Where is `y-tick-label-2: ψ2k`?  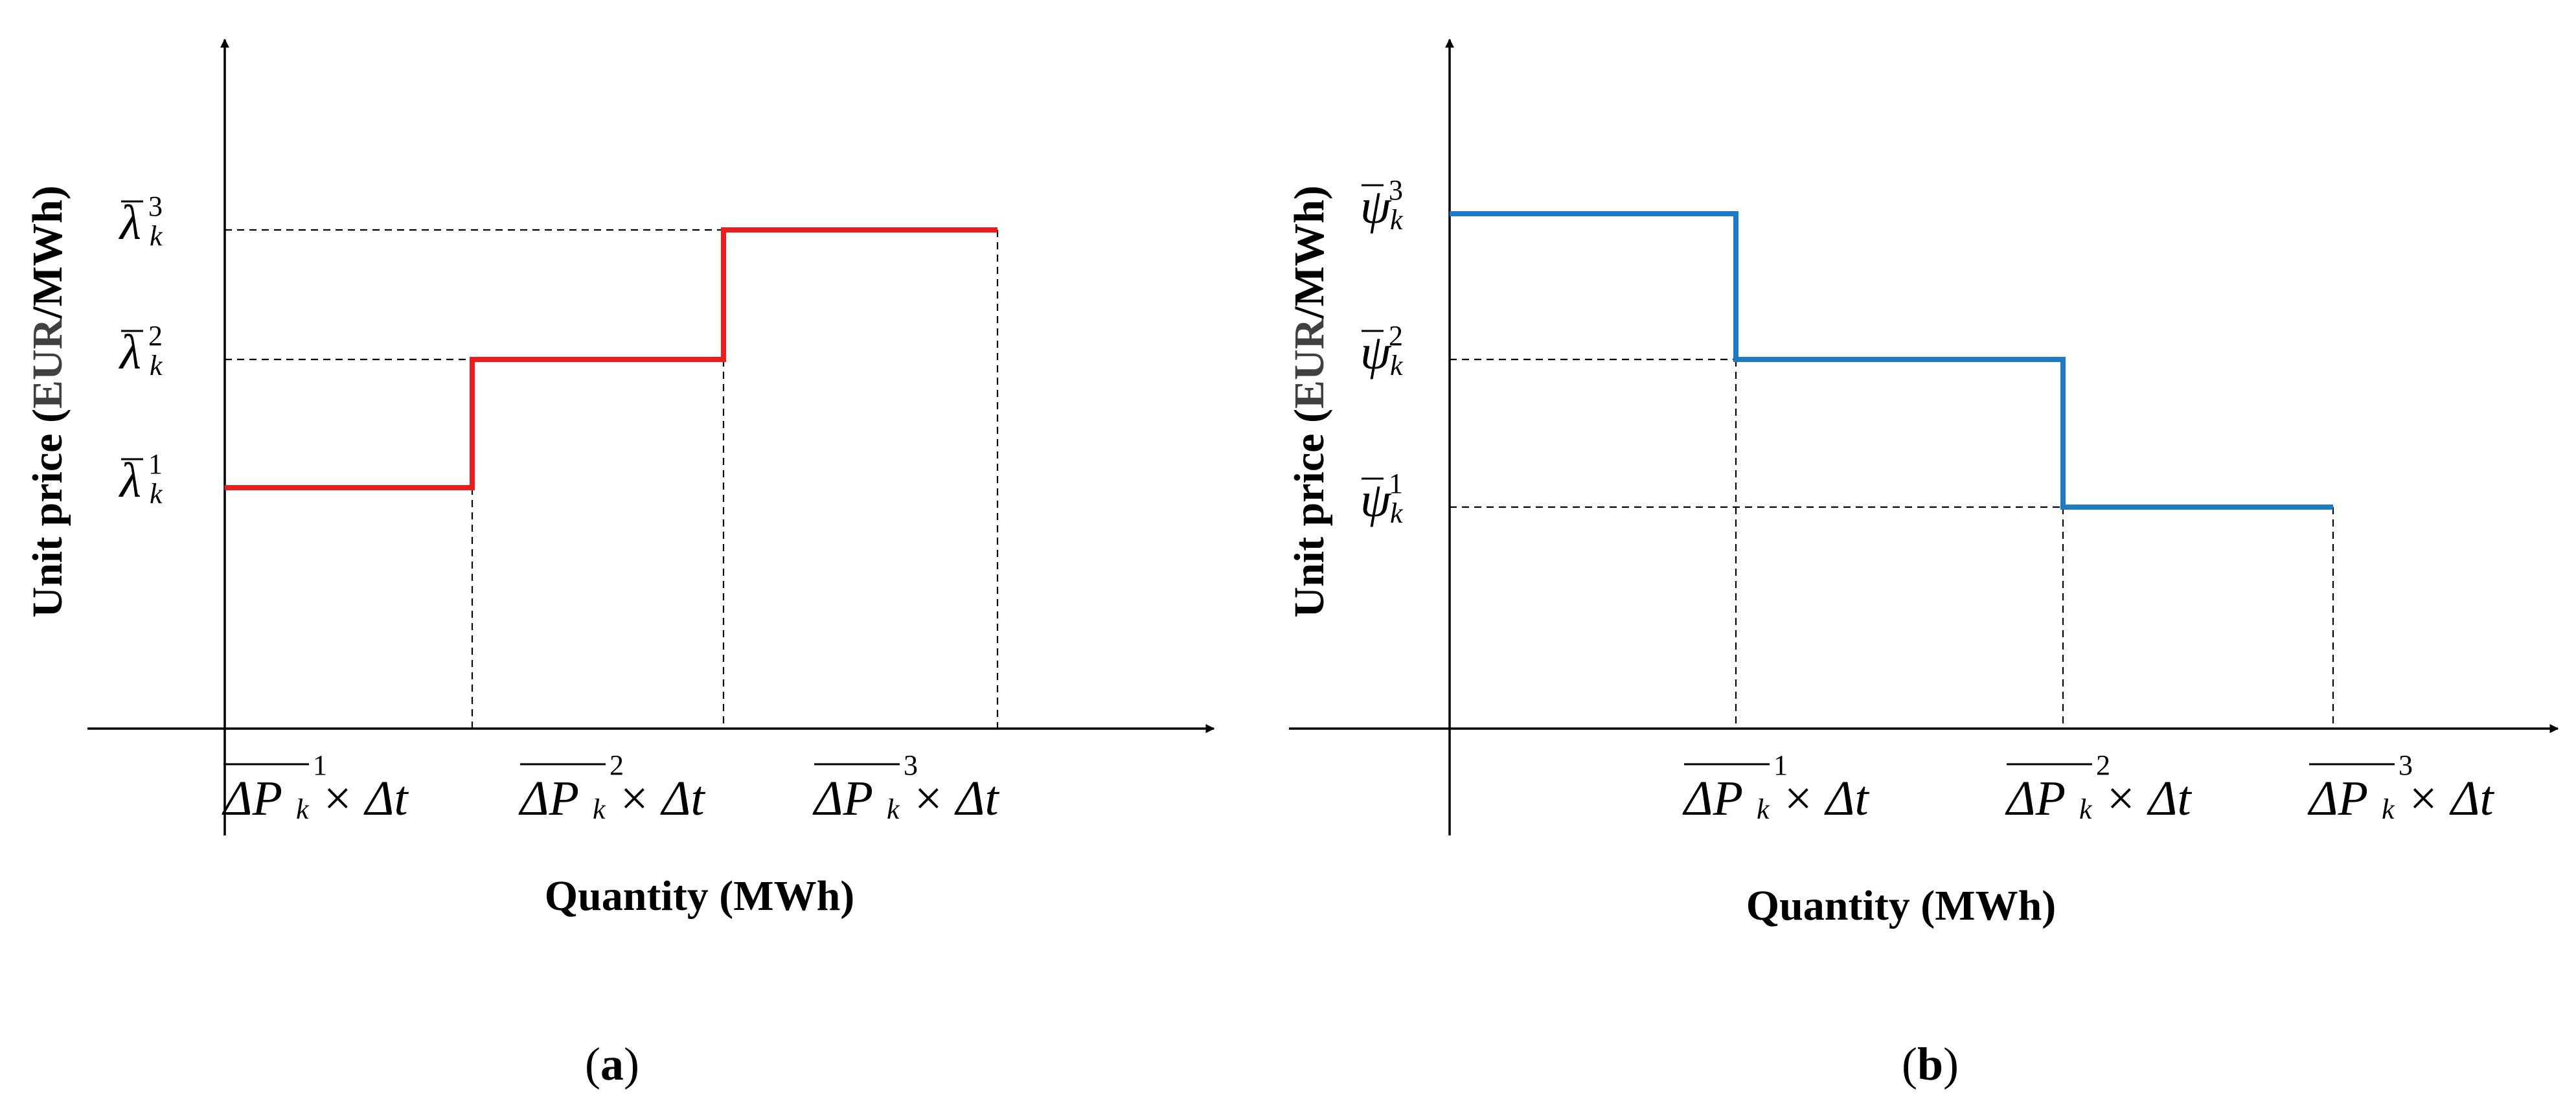 y-tick-label-2: ψ2k is located at coordinates (1382, 350).